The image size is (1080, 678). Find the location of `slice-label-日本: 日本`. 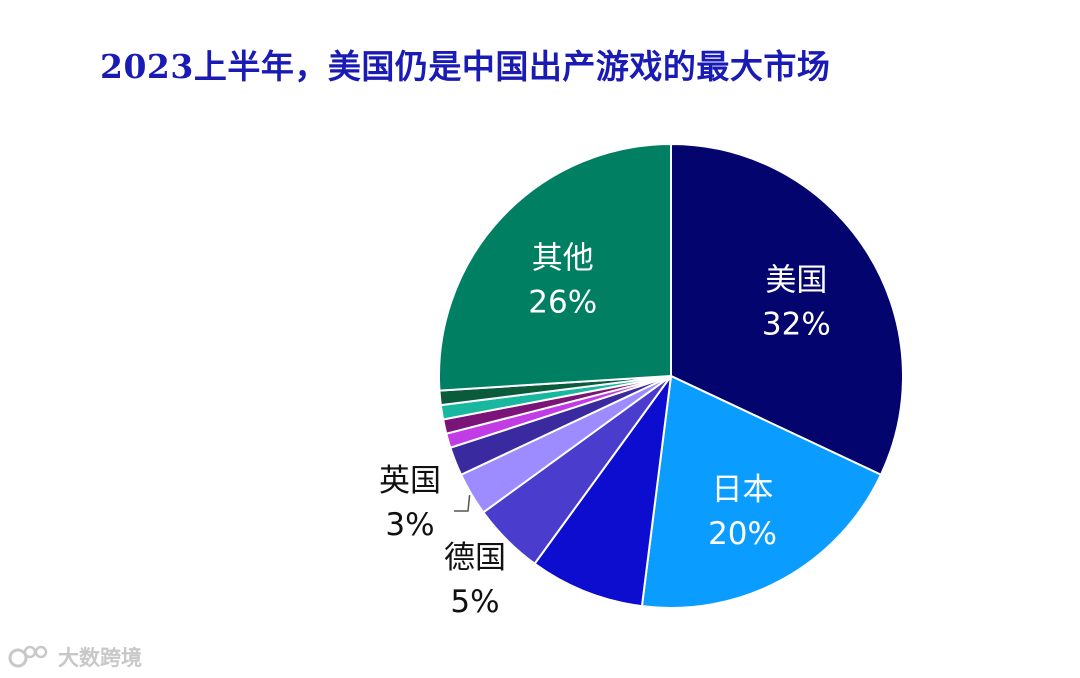

slice-label-日本: 日本 is located at coordinates (743, 490).